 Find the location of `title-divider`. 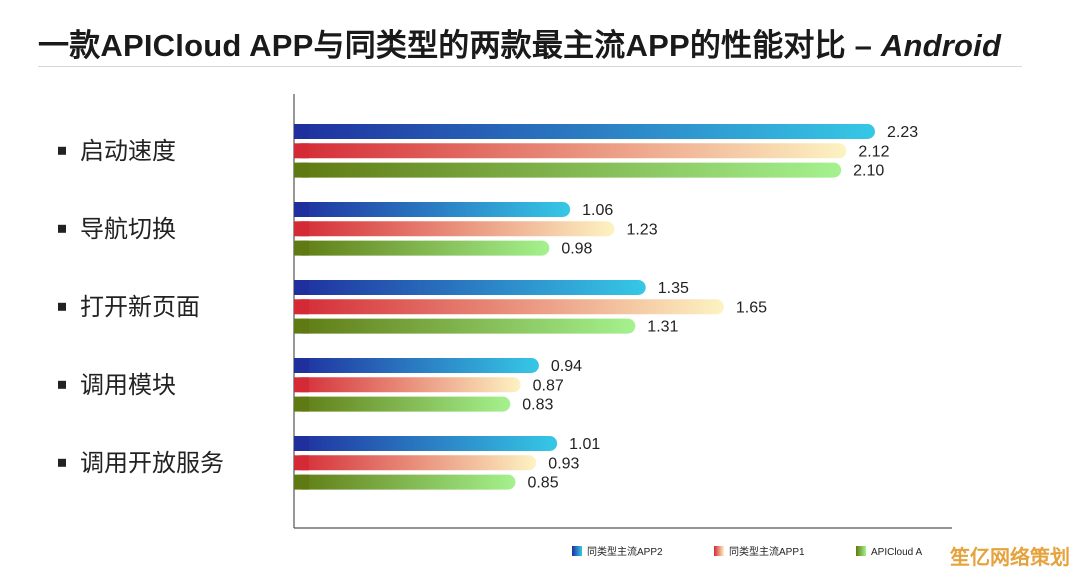

title-divider is located at coordinates (530, 66).